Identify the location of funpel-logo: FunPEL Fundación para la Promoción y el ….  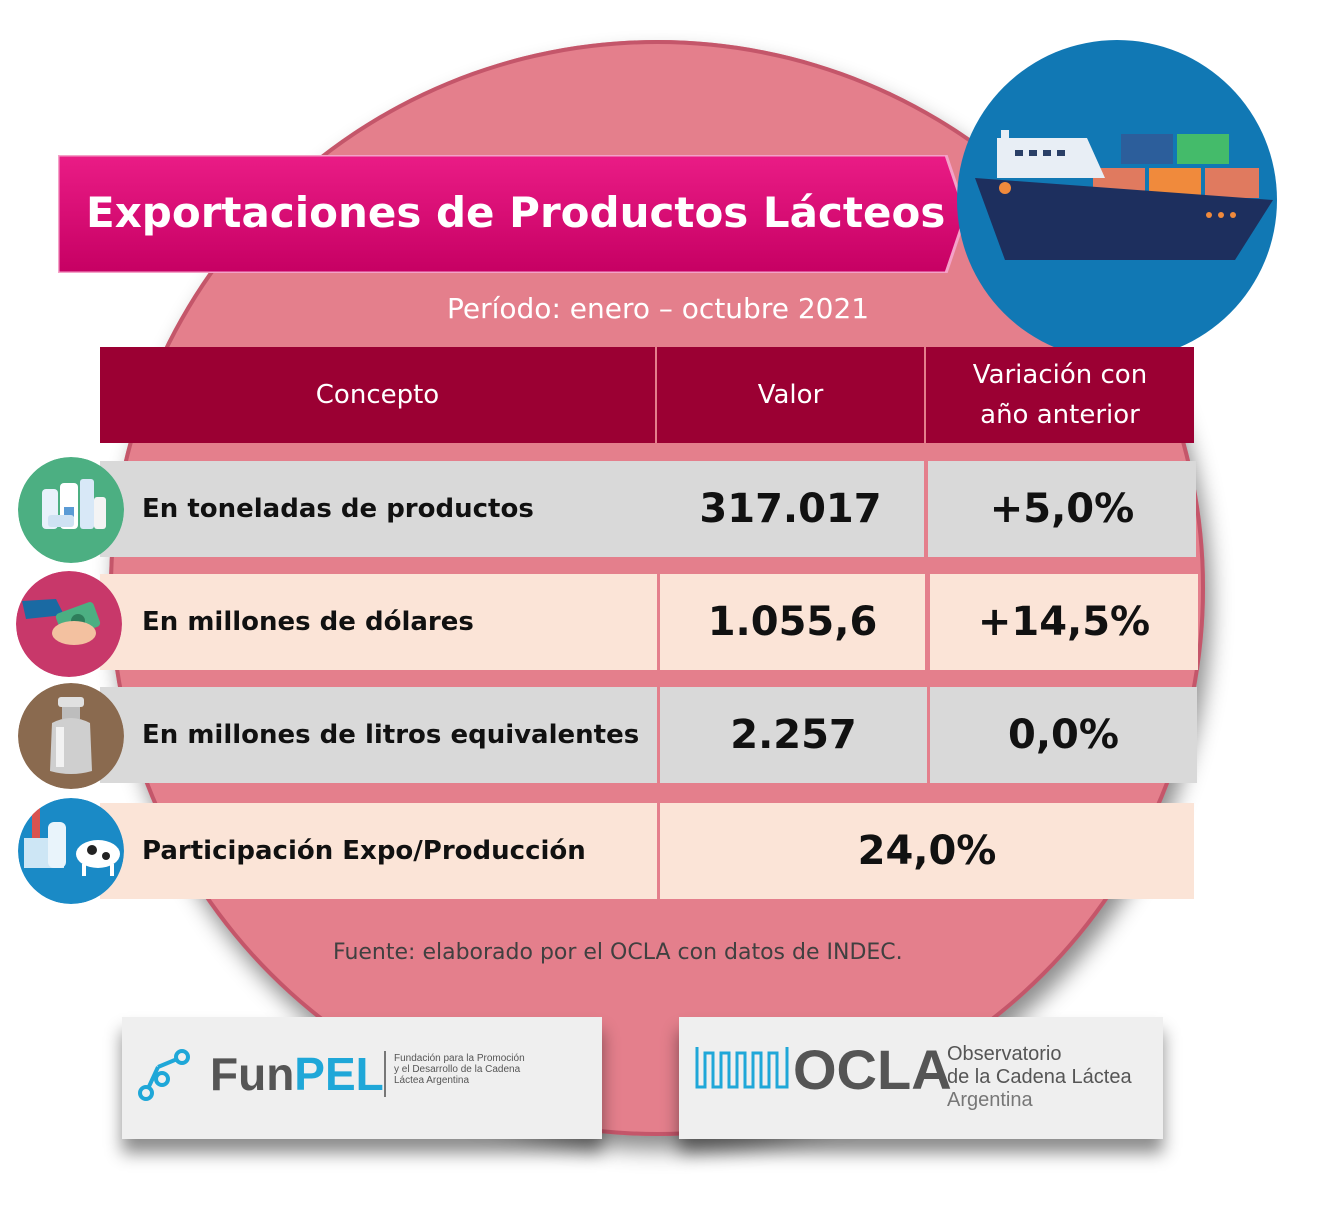
(362, 1078).